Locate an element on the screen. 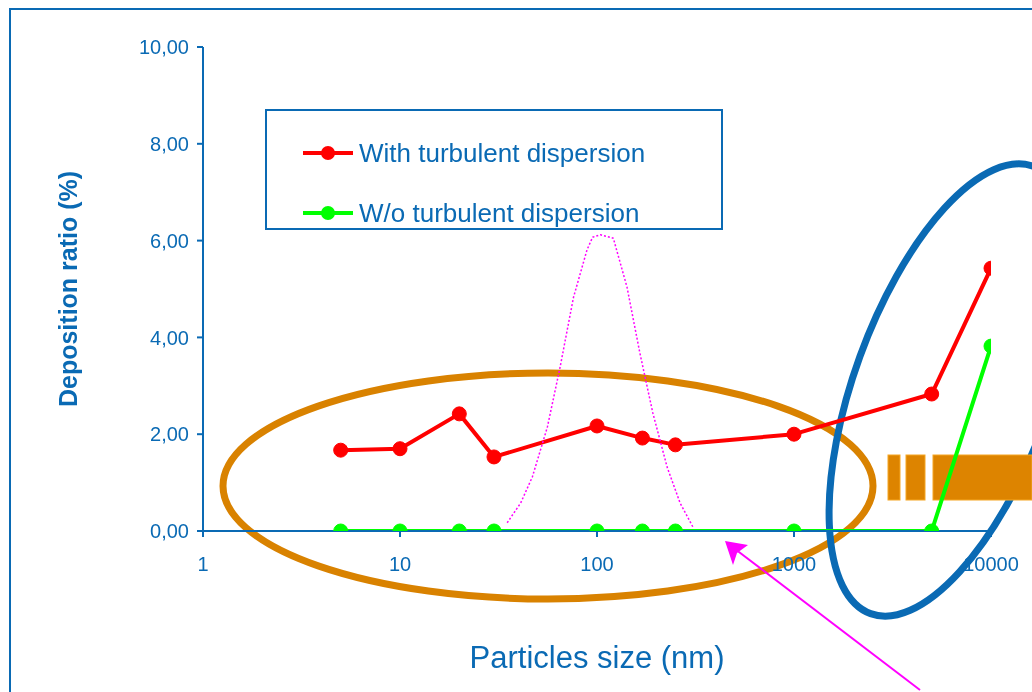 This screenshot has height=692, width=1032. y-tick-label: 10,00 is located at coordinates (163, 47).